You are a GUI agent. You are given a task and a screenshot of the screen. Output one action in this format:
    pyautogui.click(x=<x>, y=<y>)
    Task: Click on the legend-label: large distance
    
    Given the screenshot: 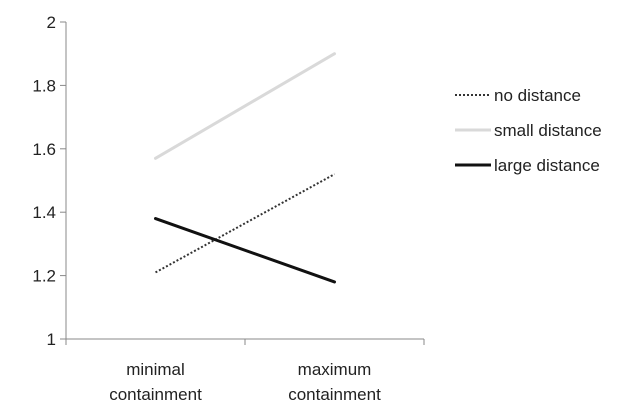 What is the action you would take?
    pyautogui.click(x=547, y=165)
    